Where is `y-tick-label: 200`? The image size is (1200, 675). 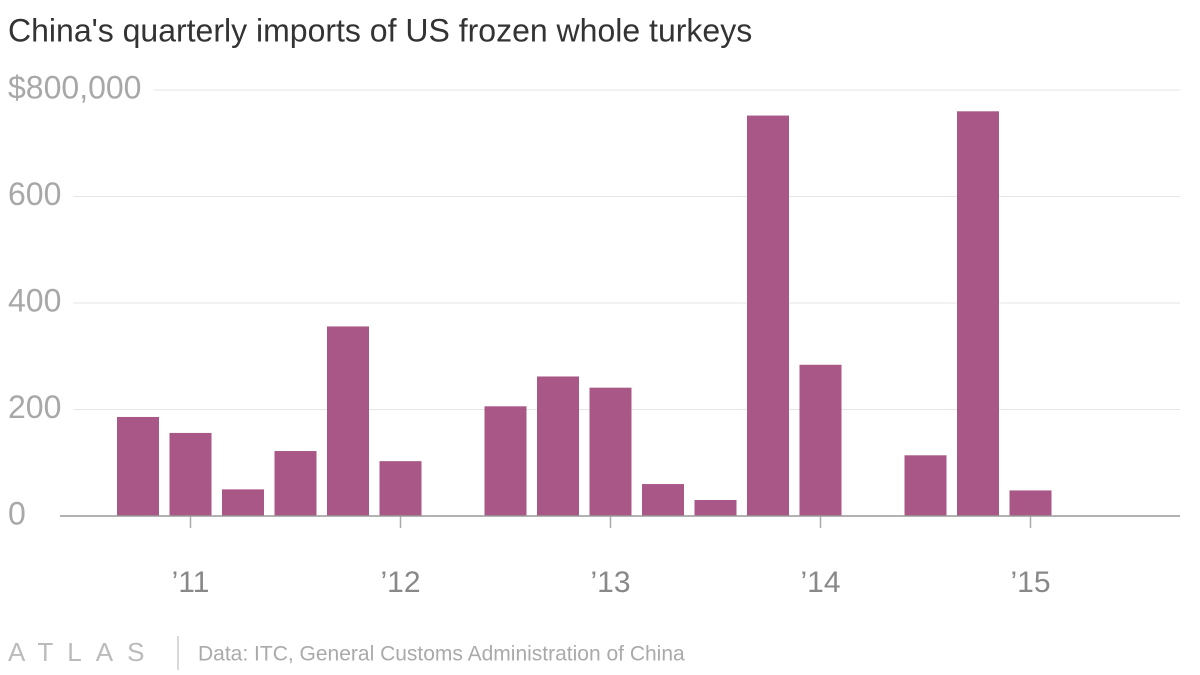 y-tick-label: 200 is located at coordinates (34, 407).